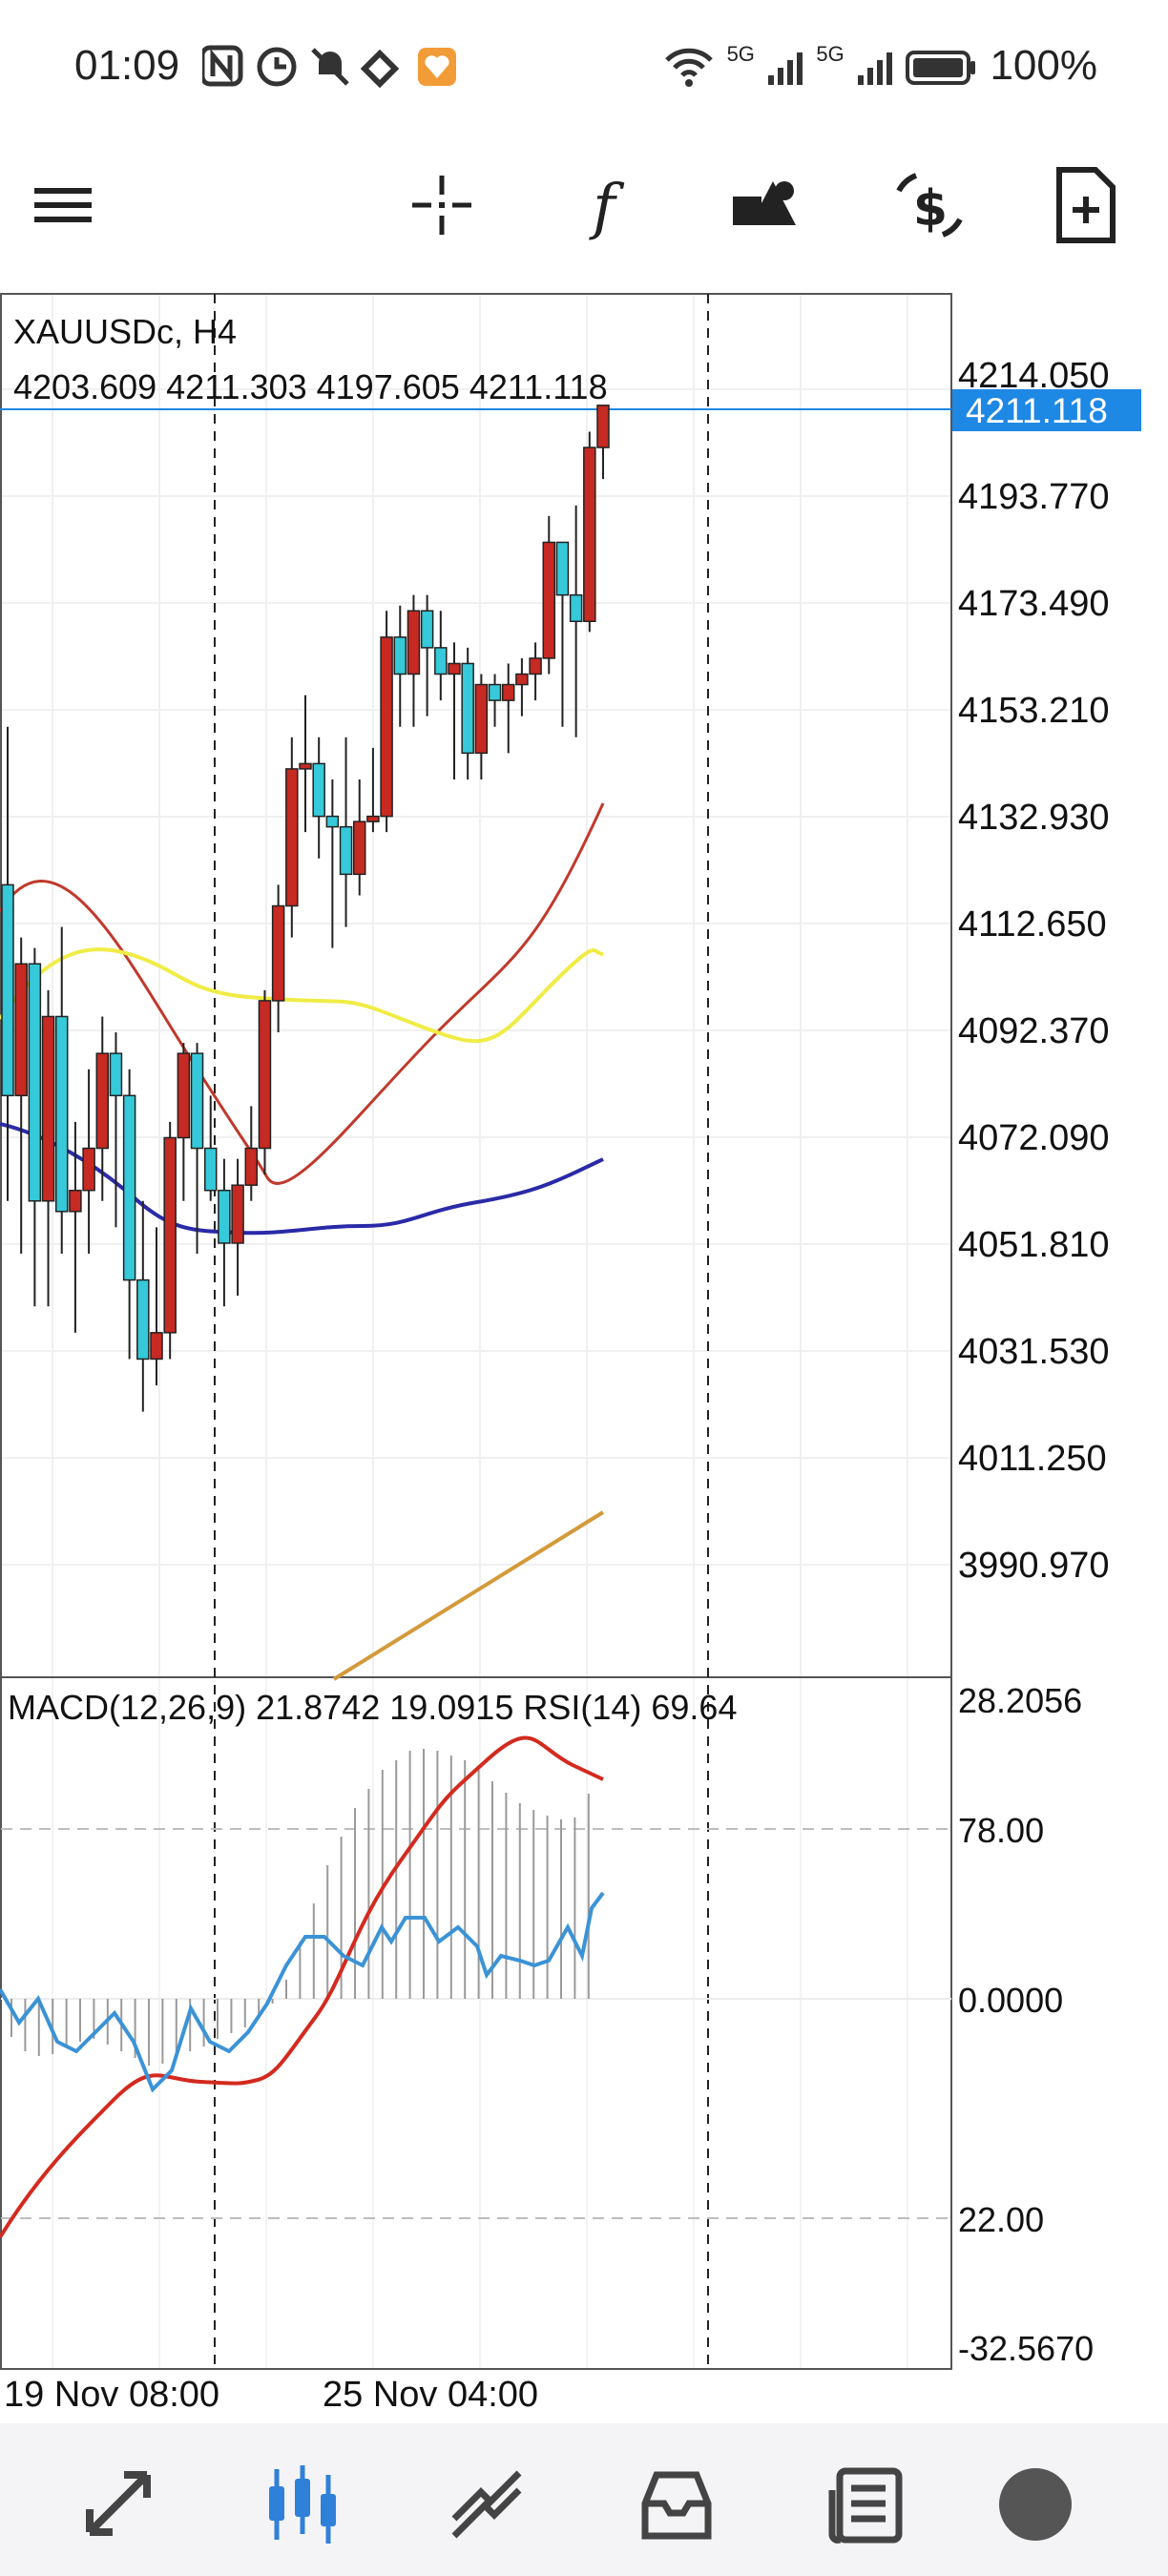  Describe the element at coordinates (677, 2504) in the screenshot. I see `history-tab-icon` at that location.